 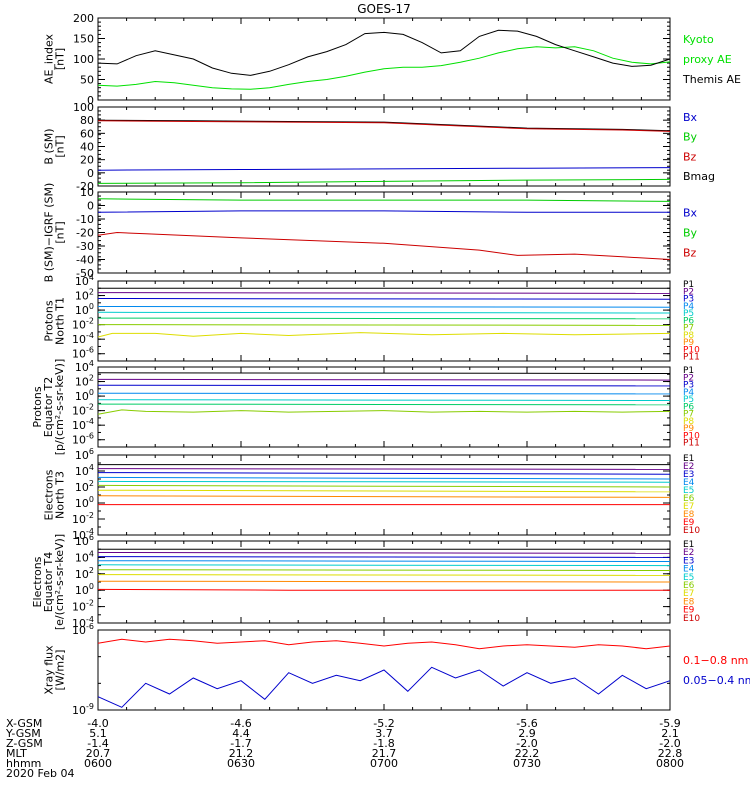 I want to click on ephemeris-label: MLT, so click(x=16, y=753).